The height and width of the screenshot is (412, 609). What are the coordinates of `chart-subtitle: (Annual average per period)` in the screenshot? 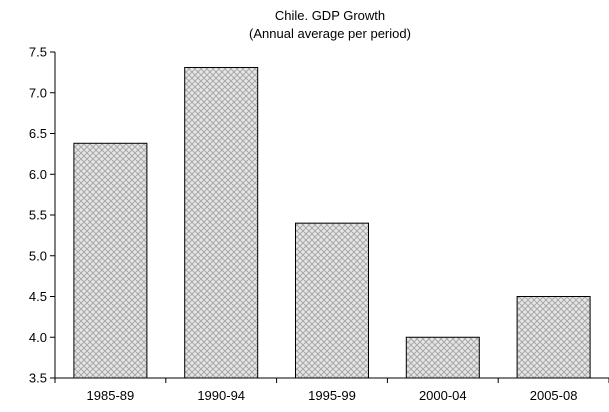 It's located at (330, 33).